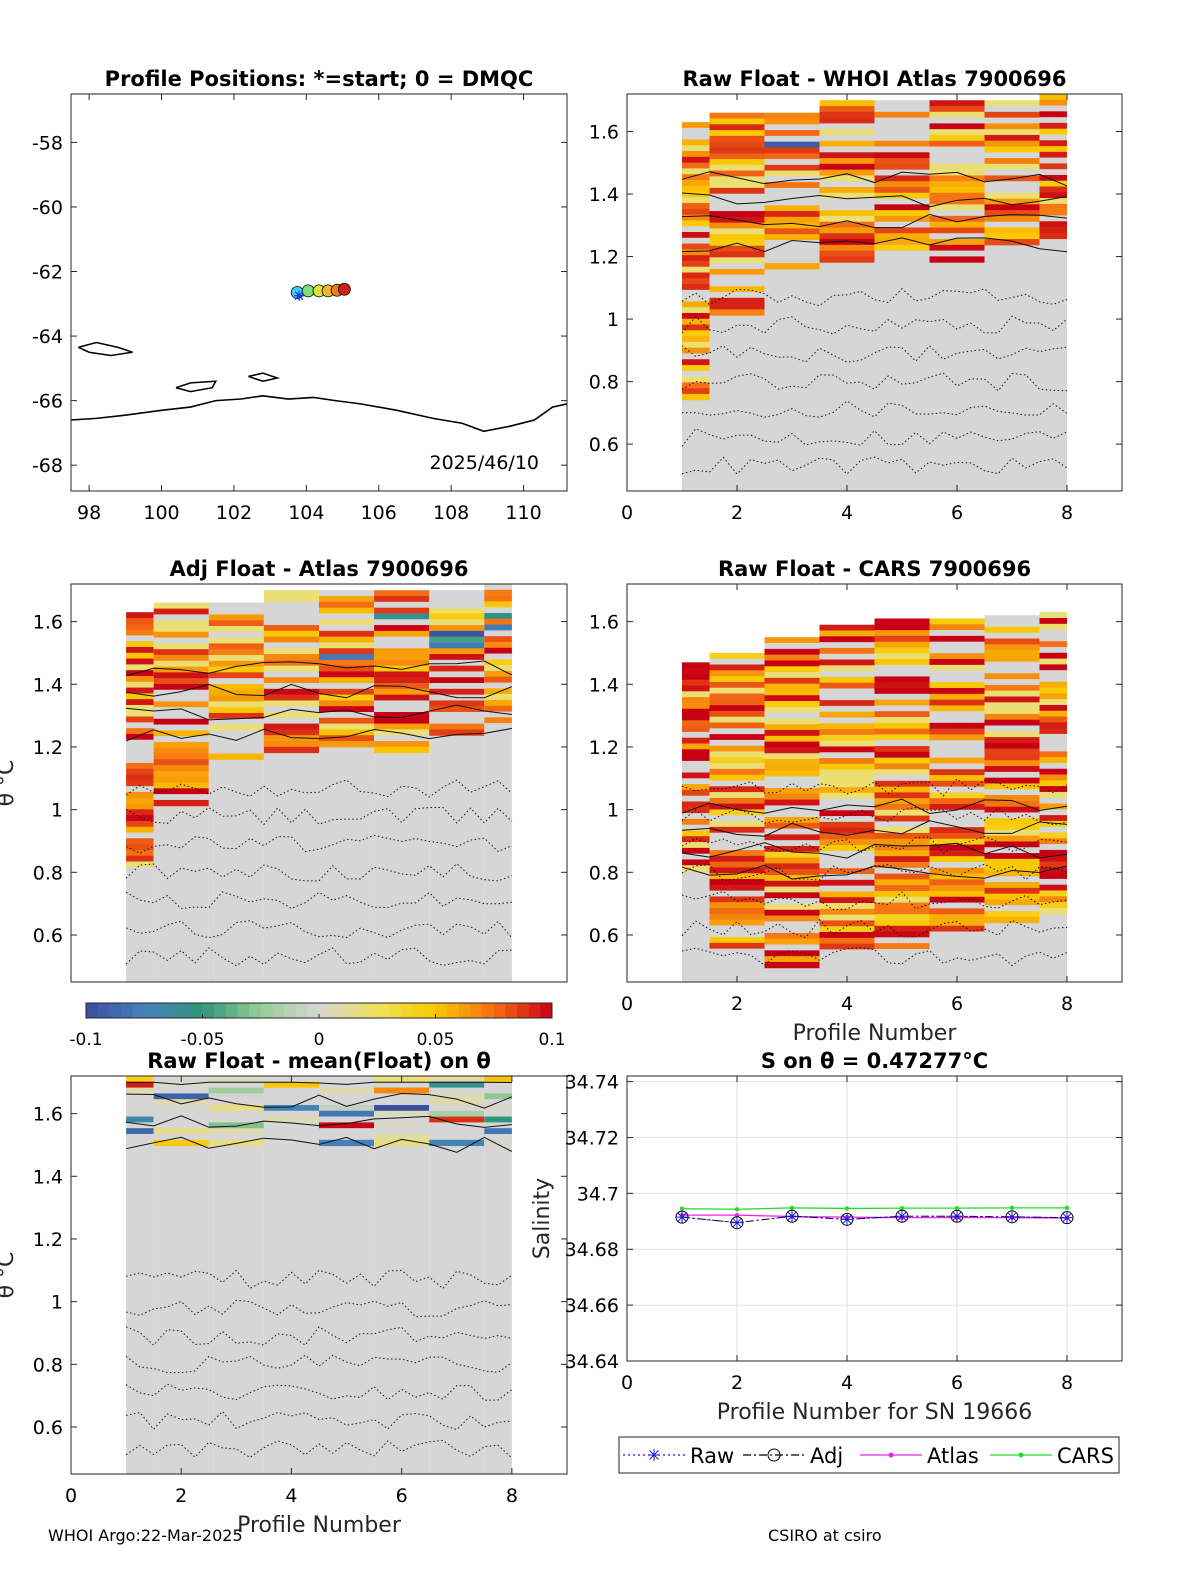 The height and width of the screenshot is (1575, 1200). Describe the element at coordinates (451, 513) in the screenshot. I see `x-tick-label: 108` at that location.